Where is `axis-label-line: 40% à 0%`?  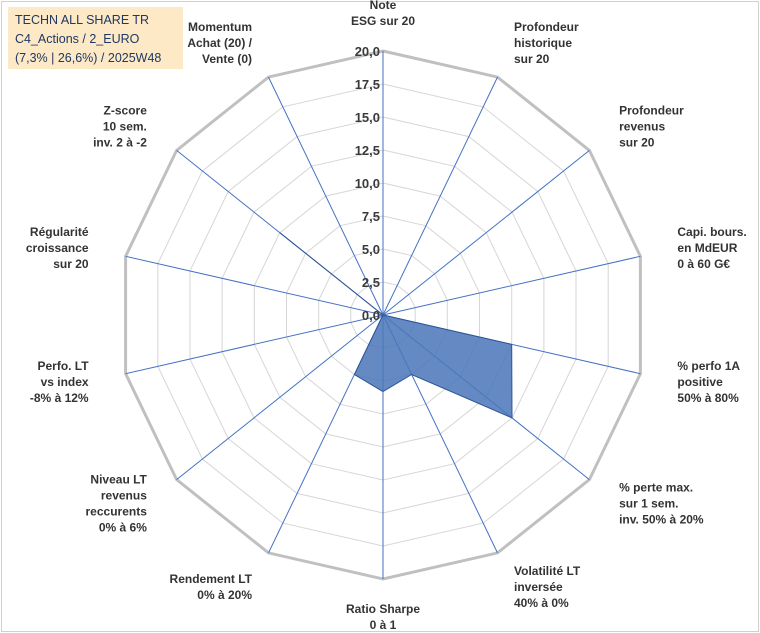 axis-label-line: 40% à 0% is located at coordinates (541, 603).